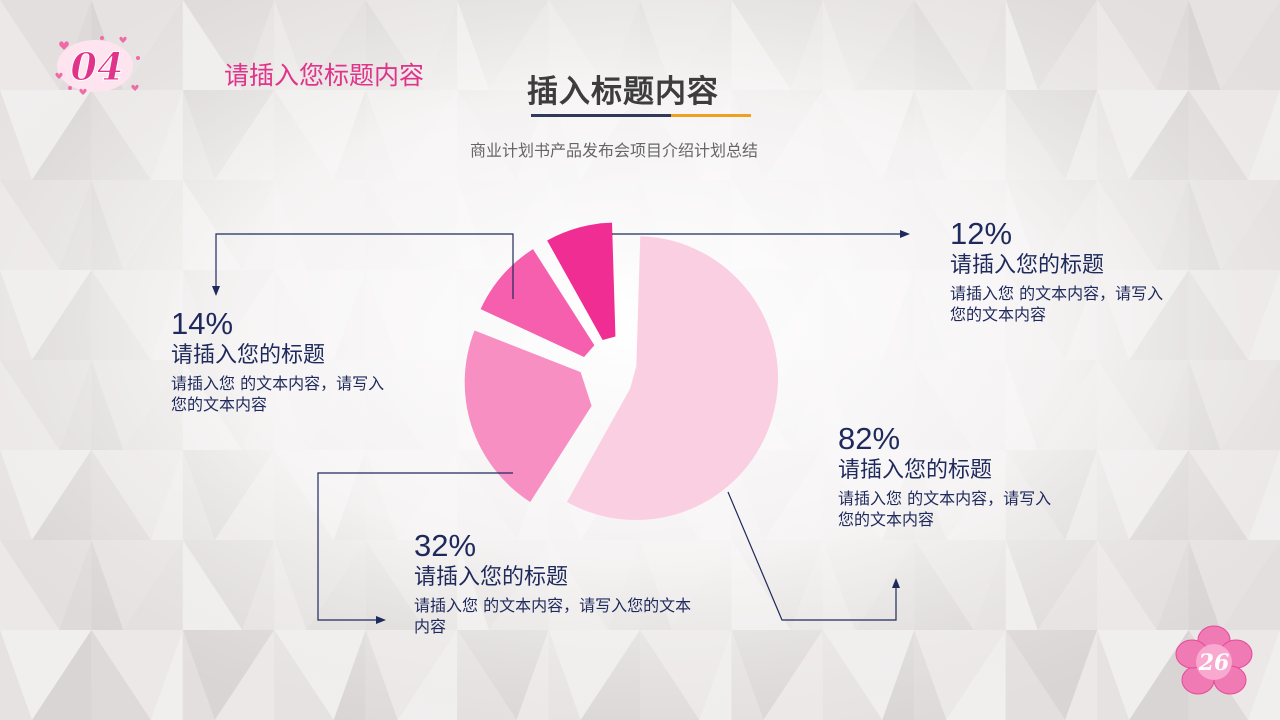  I want to click on page-number-badge: 26, so click(1214, 660).